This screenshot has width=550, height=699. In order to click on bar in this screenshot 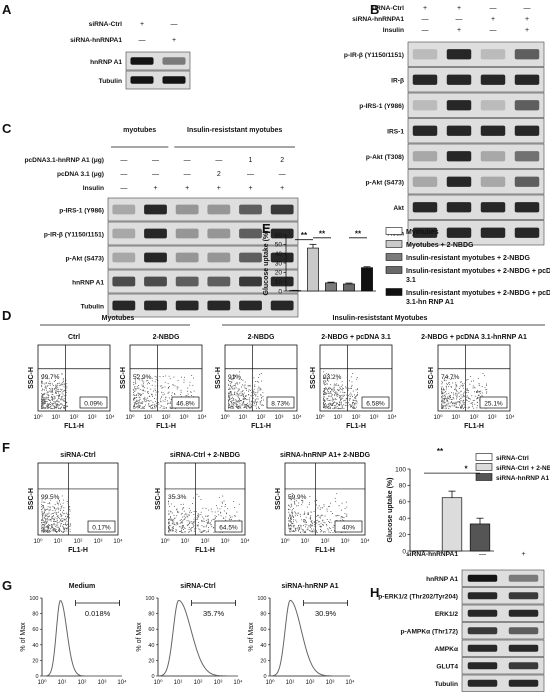, I will do `click(367, 279)`.